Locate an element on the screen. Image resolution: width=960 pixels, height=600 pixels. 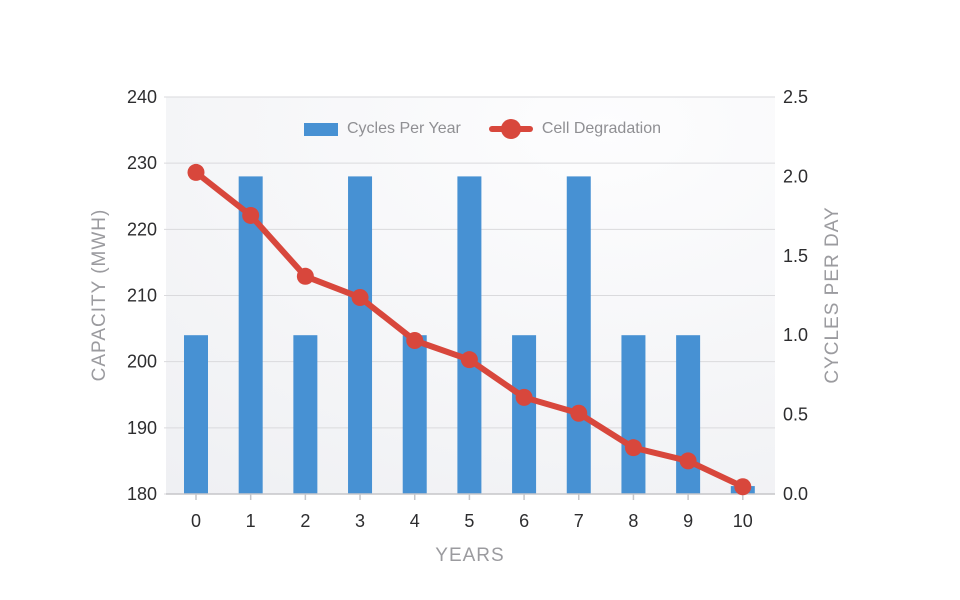
right-axis-tick-label: 1.5 is located at coordinates (795, 256).